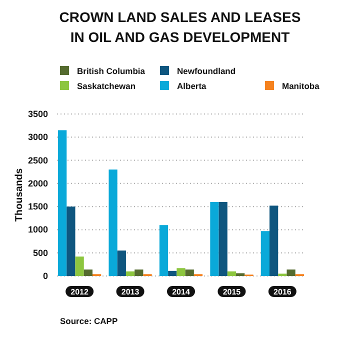 This screenshot has height=361, width=360. What do you see at coordinates (301, 86) in the screenshot?
I see `legend-label: Manitoba` at bounding box center [301, 86].